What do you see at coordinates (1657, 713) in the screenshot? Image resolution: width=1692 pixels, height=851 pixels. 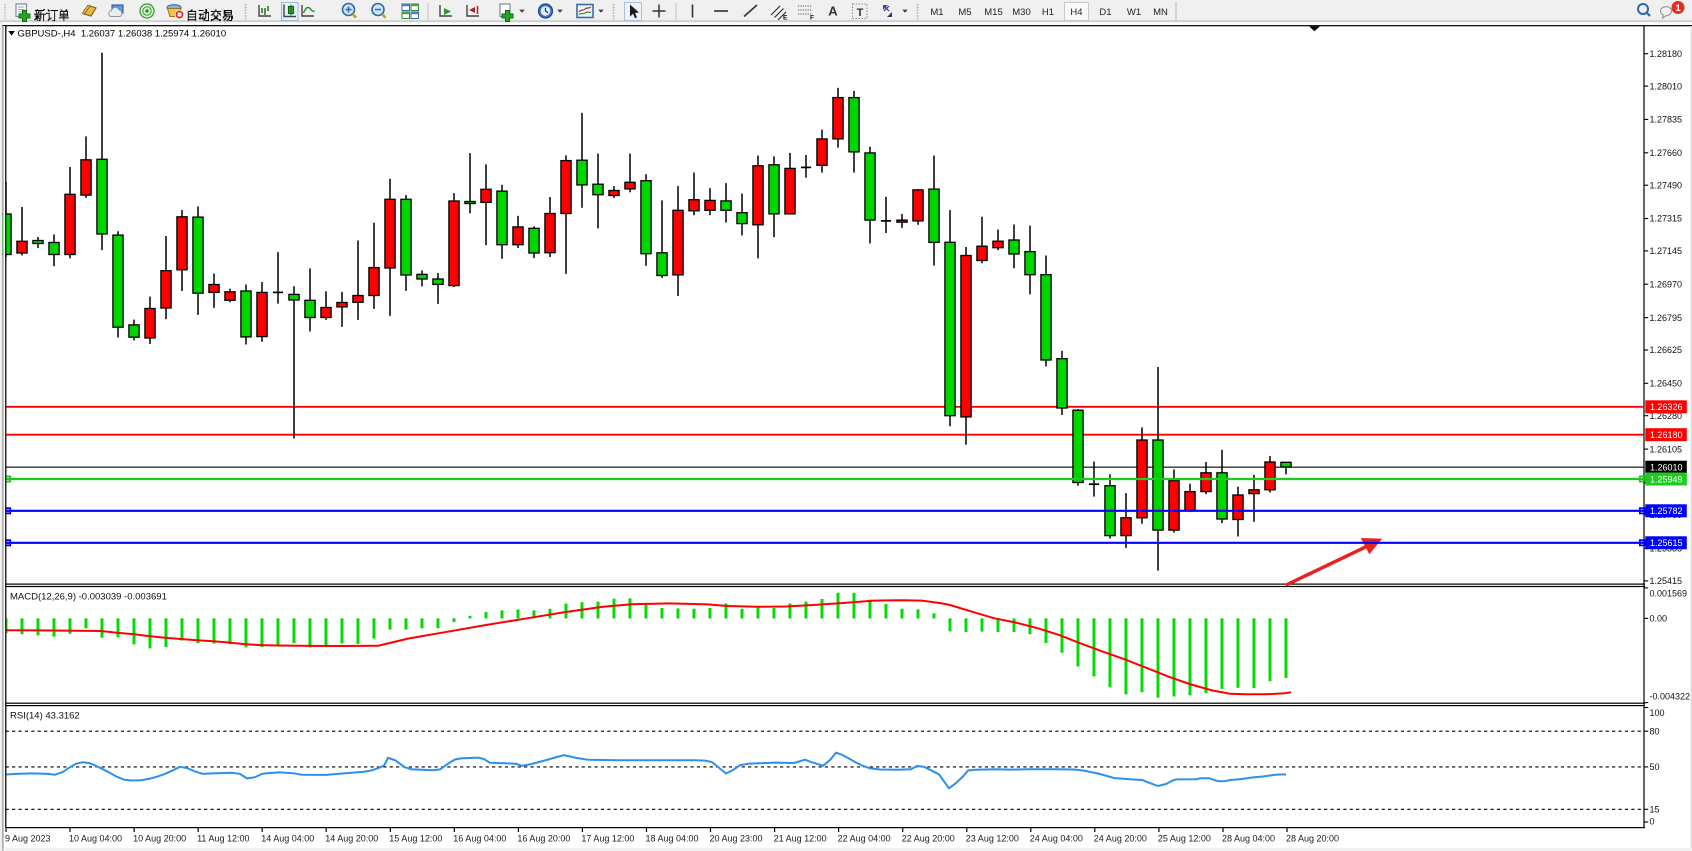 I see `svg-text: 100` at bounding box center [1657, 713].